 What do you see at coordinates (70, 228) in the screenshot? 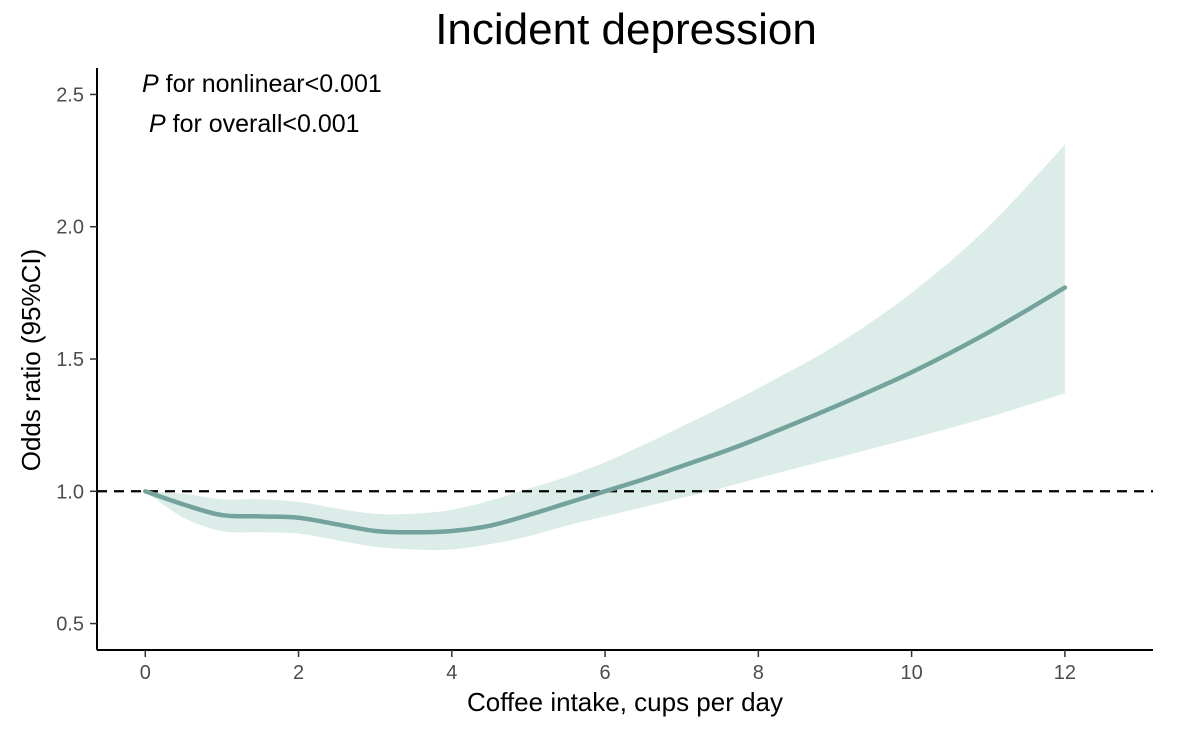
I see `y-tick-label: 2.0` at bounding box center [70, 228].